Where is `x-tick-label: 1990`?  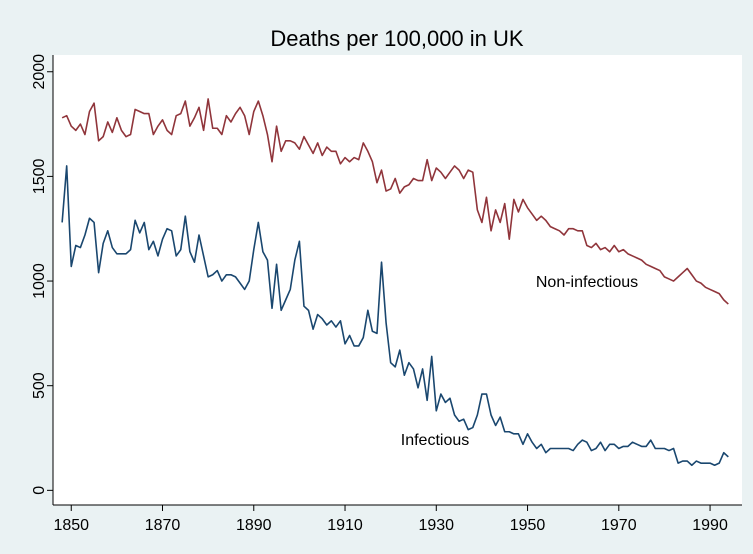
x-tick-label: 1990 is located at coordinates (710, 525).